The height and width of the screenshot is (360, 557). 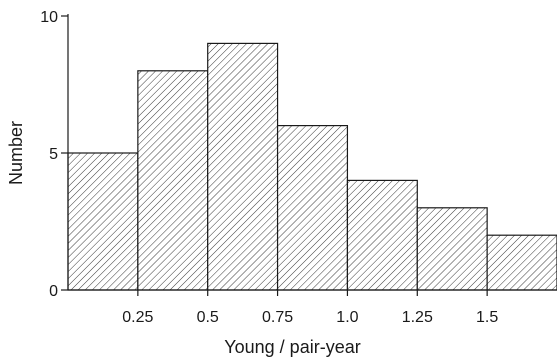 I want to click on x-axis-title: Young / pair-year, so click(x=292, y=347).